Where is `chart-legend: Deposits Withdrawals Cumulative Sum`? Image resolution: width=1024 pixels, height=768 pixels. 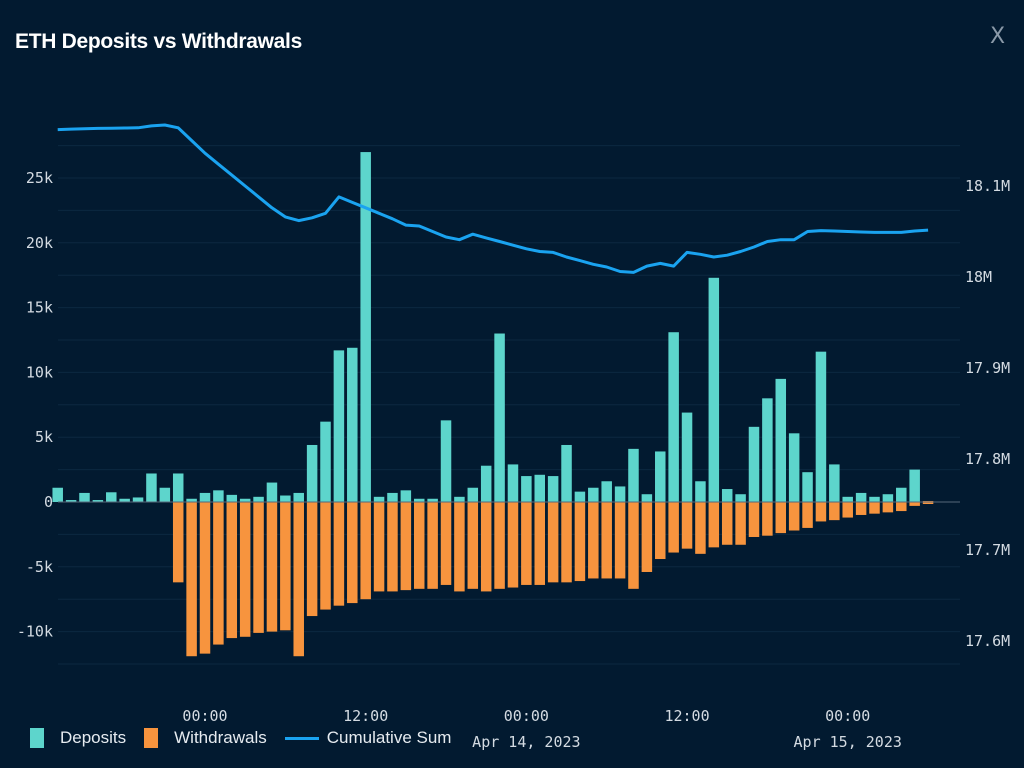
chart-legend: Deposits Withdrawals Cumulative Sum is located at coordinates (249, 738).